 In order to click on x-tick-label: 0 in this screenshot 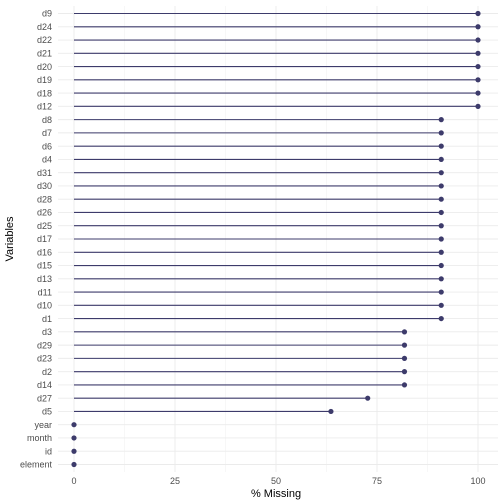, I will do `click(73, 481)`.